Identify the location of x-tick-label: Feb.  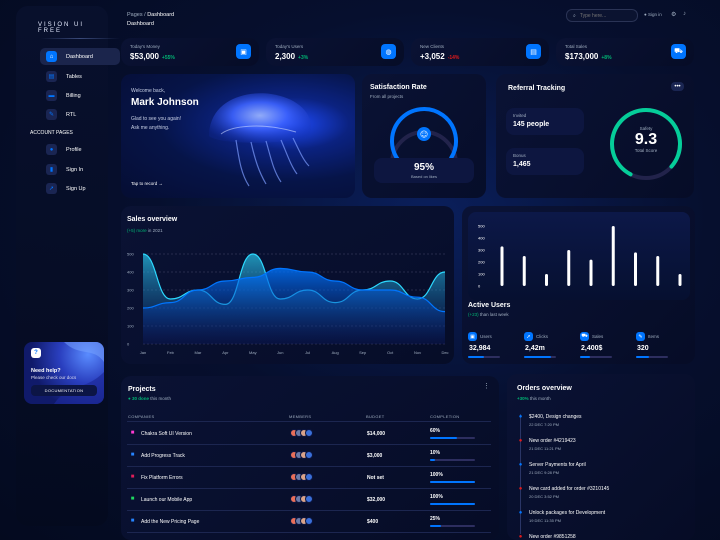
(171, 352).